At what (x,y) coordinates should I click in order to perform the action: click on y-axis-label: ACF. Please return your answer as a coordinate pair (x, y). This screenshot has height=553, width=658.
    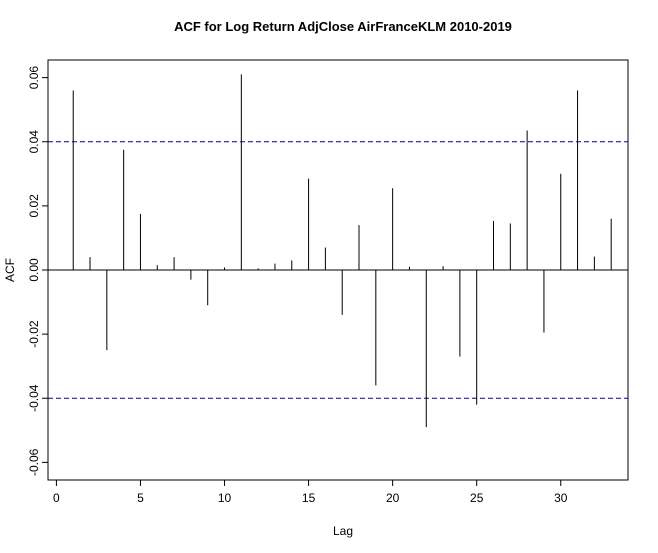
    Looking at the image, I should click on (10, 270).